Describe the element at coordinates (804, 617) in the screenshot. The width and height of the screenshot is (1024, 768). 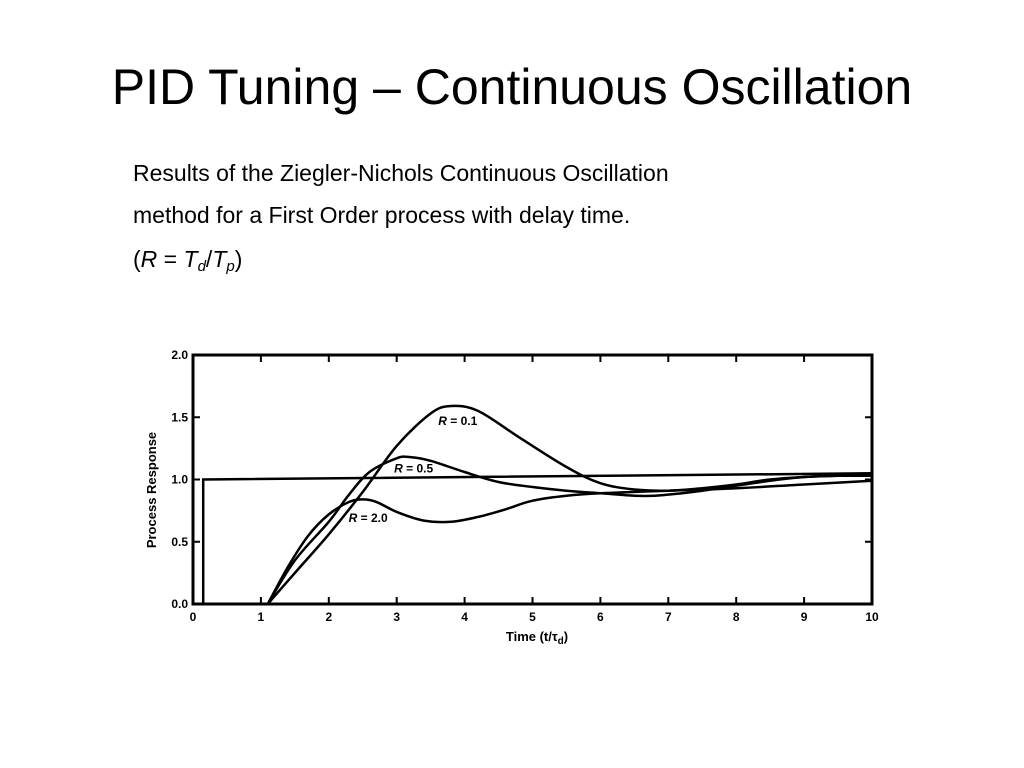
I see `x-tick-label: 9` at that location.